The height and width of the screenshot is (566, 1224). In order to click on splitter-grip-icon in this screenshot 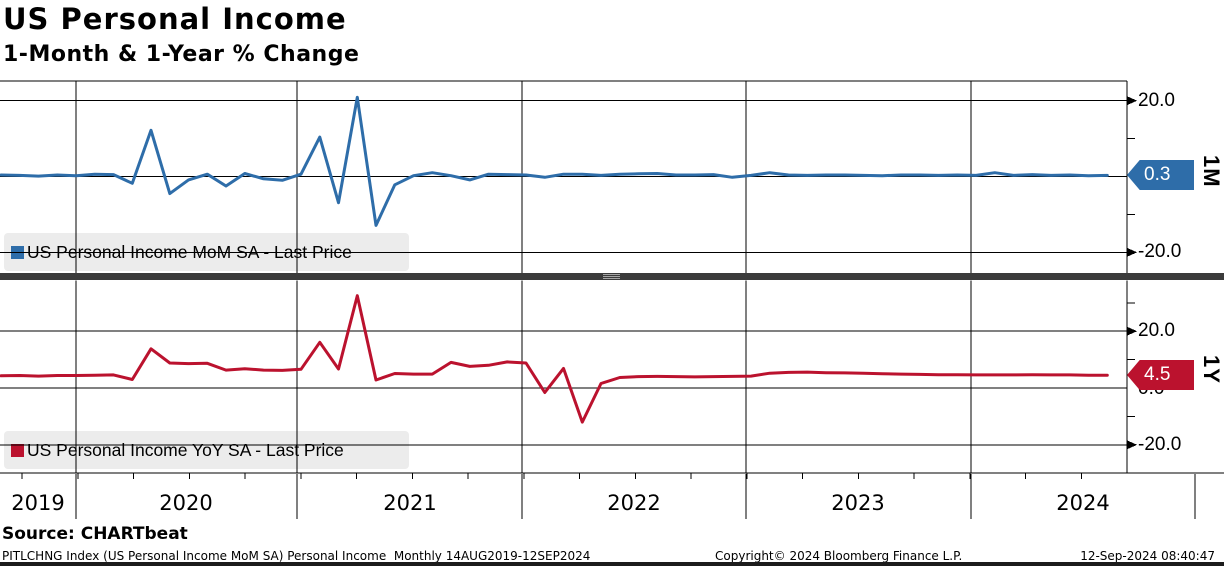, I will do `click(611, 276)`.